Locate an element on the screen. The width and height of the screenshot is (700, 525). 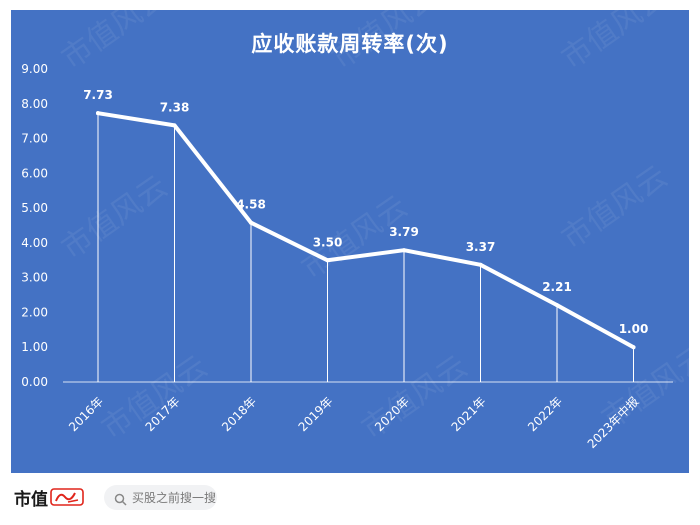
footer-bar: 市值 买股之前搜一搜 is located at coordinates (350, 499).